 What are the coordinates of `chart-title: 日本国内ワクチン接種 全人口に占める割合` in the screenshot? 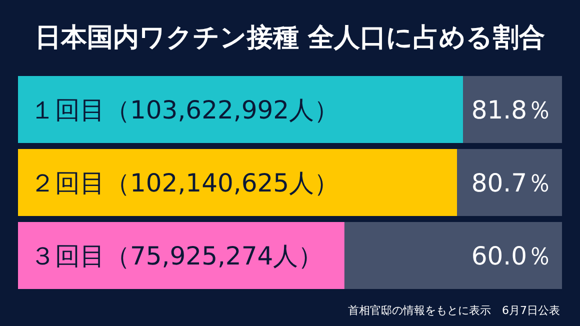 It's located at (290, 38).